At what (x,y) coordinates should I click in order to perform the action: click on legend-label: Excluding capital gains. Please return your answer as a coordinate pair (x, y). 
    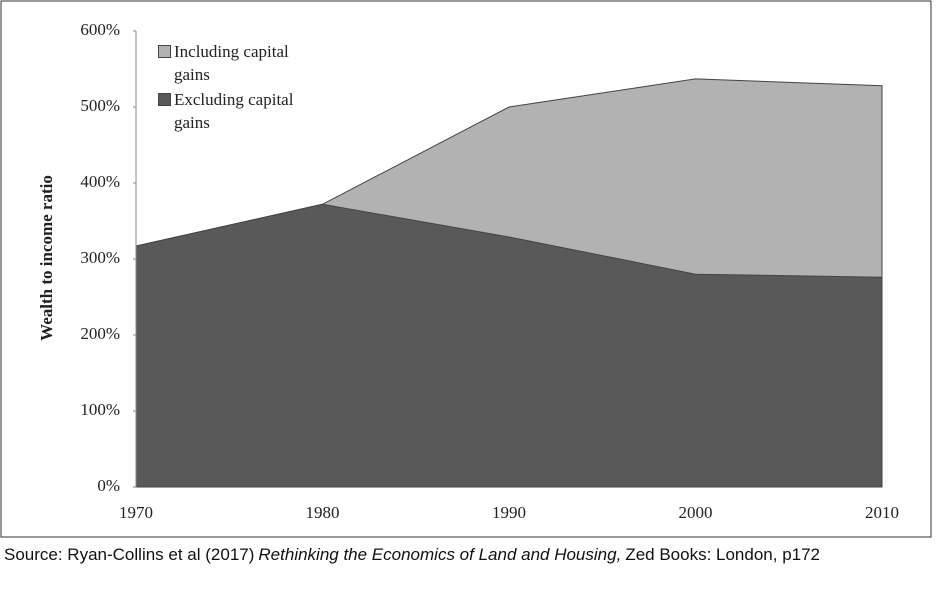
    Looking at the image, I should click on (234, 111).